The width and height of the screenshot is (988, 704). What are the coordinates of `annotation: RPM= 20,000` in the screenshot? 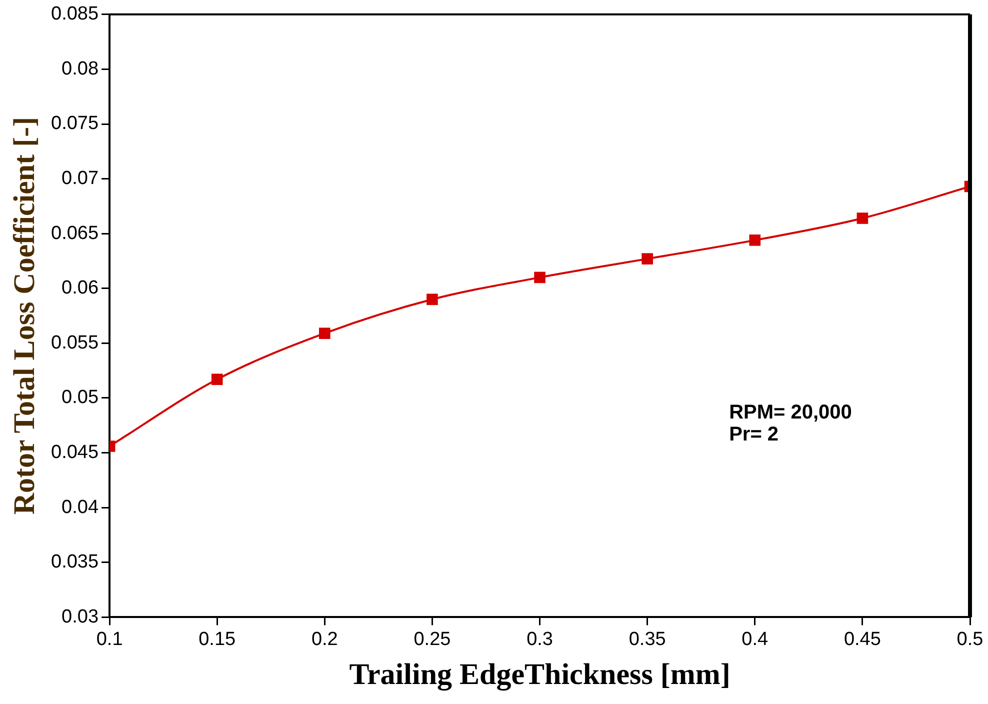 It's located at (790, 413).